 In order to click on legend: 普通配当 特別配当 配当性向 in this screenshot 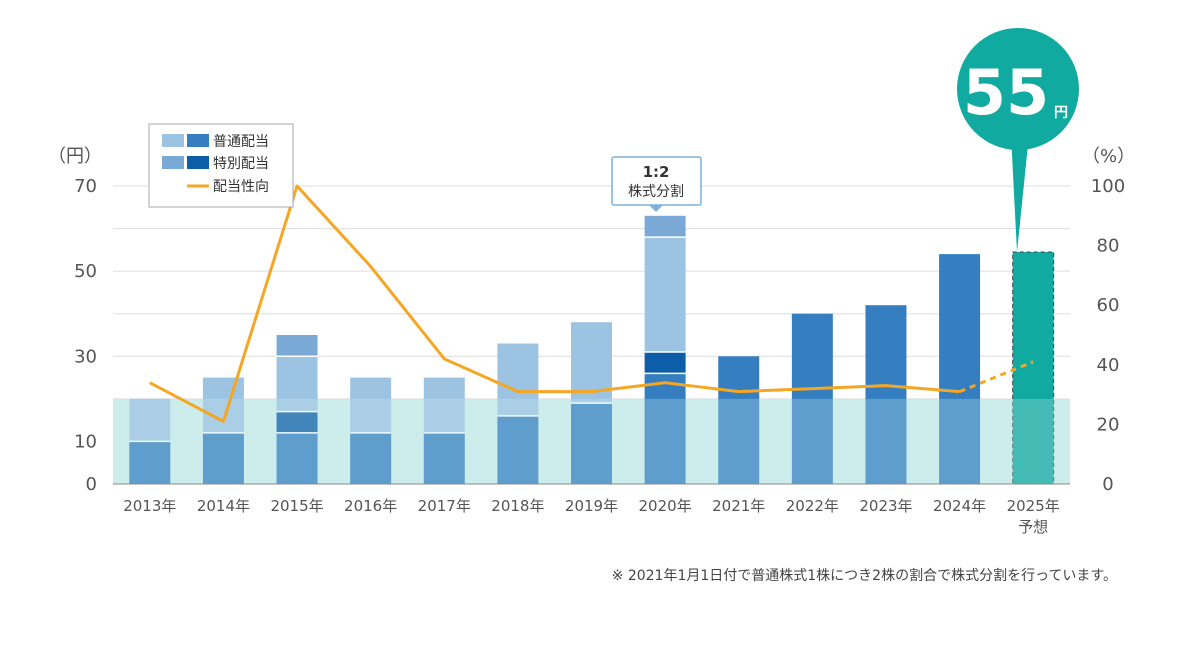, I will do `click(221, 165)`.